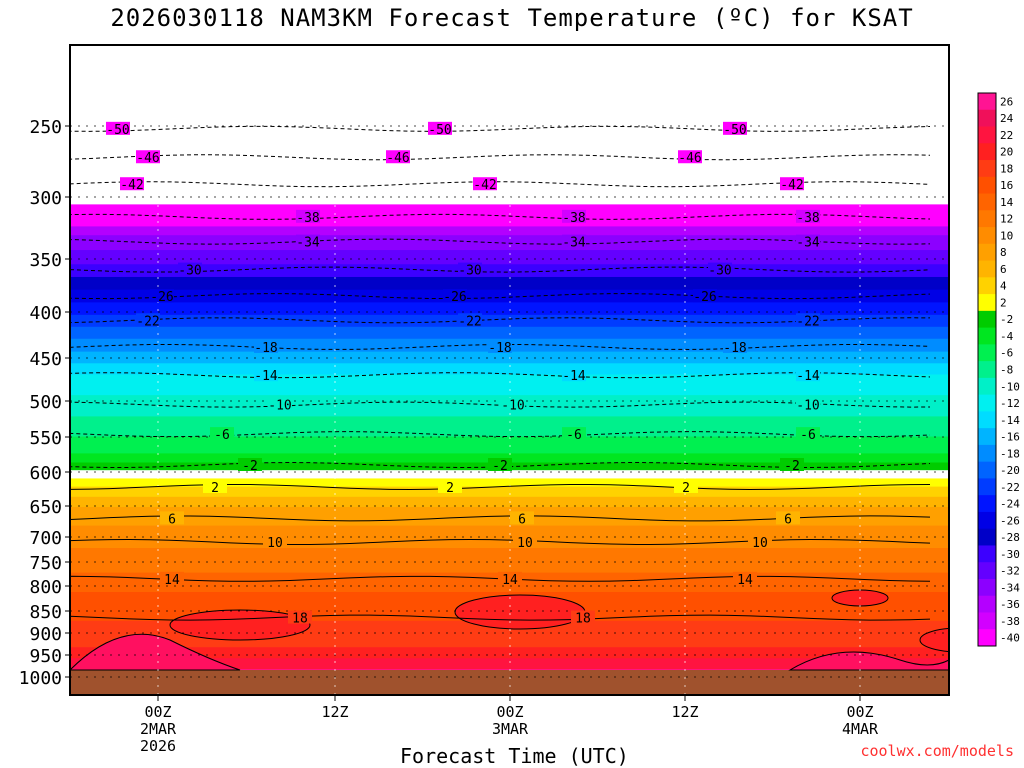 The height and width of the screenshot is (768, 1024). What do you see at coordinates (1010, 638) in the screenshot?
I see `colorbar-label: -40` at bounding box center [1010, 638].